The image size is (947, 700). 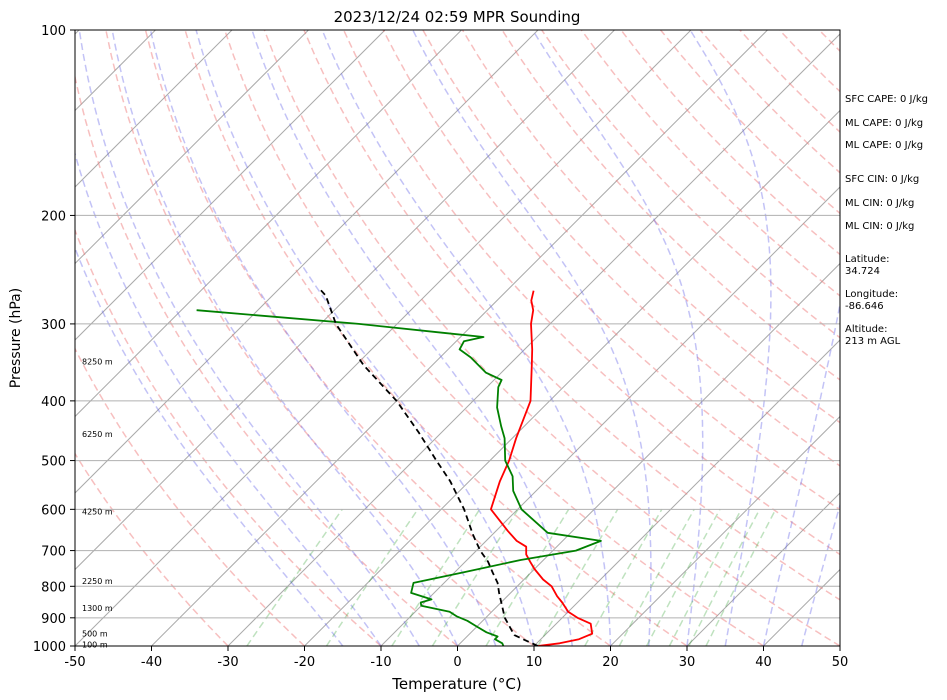 I want to click on height-labels: 100 m 500 m 1300 m 2250 m 4250 m 6250 m 8250 m, so click(x=97, y=503).